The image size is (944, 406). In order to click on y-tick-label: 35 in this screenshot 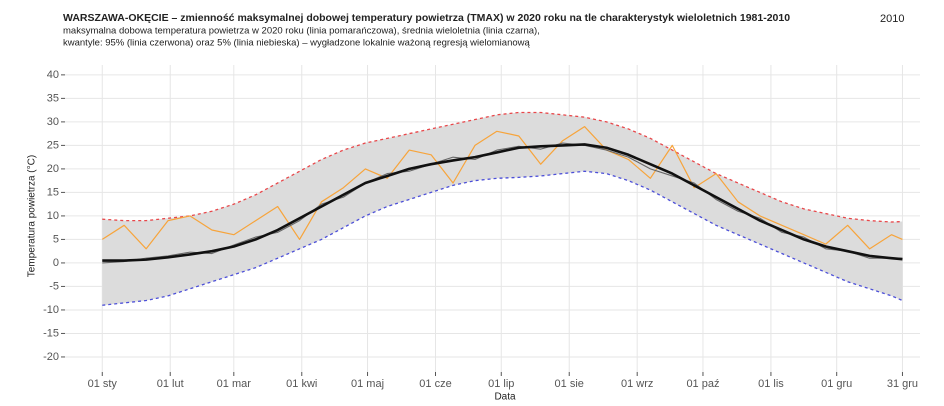, I will do `click(53, 98)`.